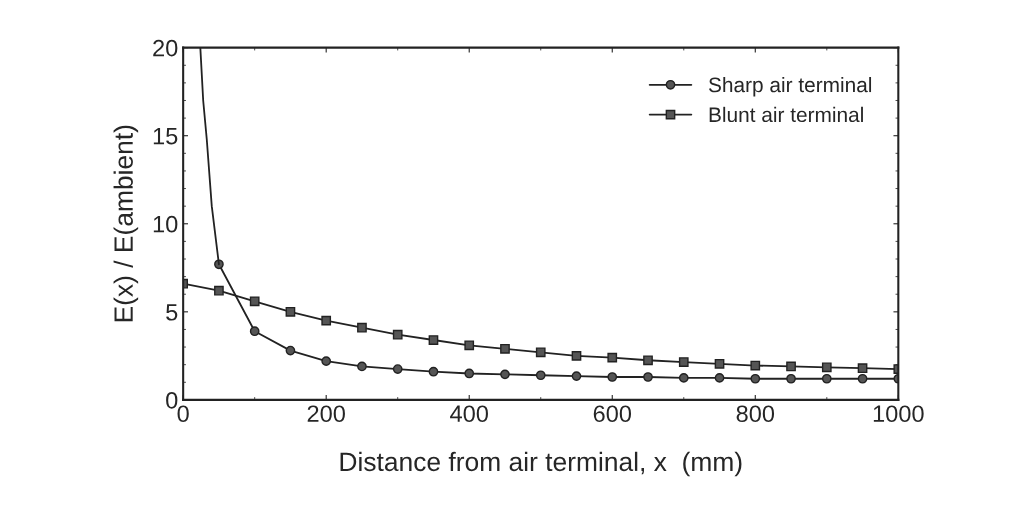 This screenshot has width=1029, height=518. I want to click on x-tick-label: 800, so click(755, 414).